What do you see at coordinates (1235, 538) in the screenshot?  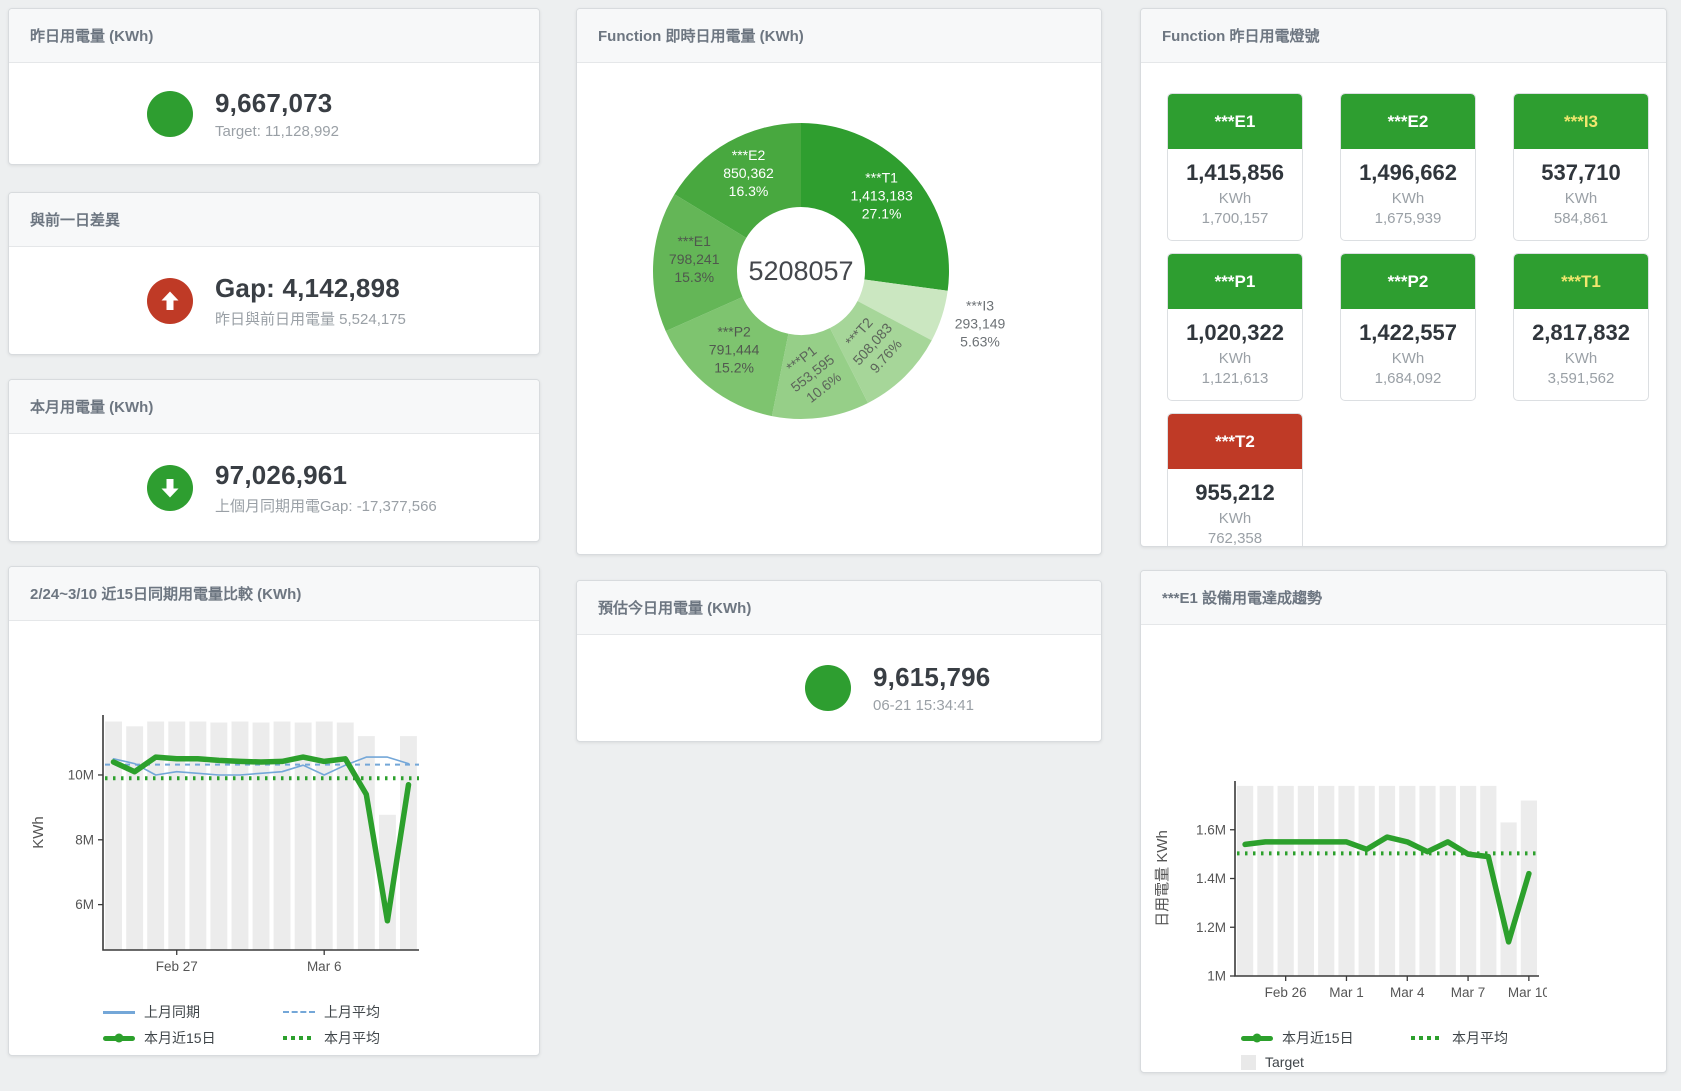 I see `light-tile-target: 762,358` at bounding box center [1235, 538].